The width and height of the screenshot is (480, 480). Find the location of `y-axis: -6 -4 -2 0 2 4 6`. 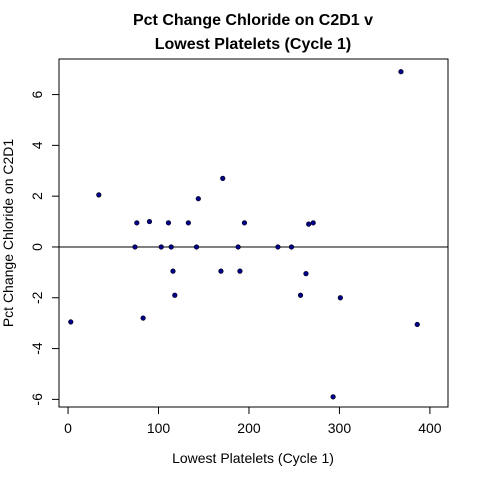

y-axis: -6 -4 -2 0 2 4 6 is located at coordinates (44, 248).